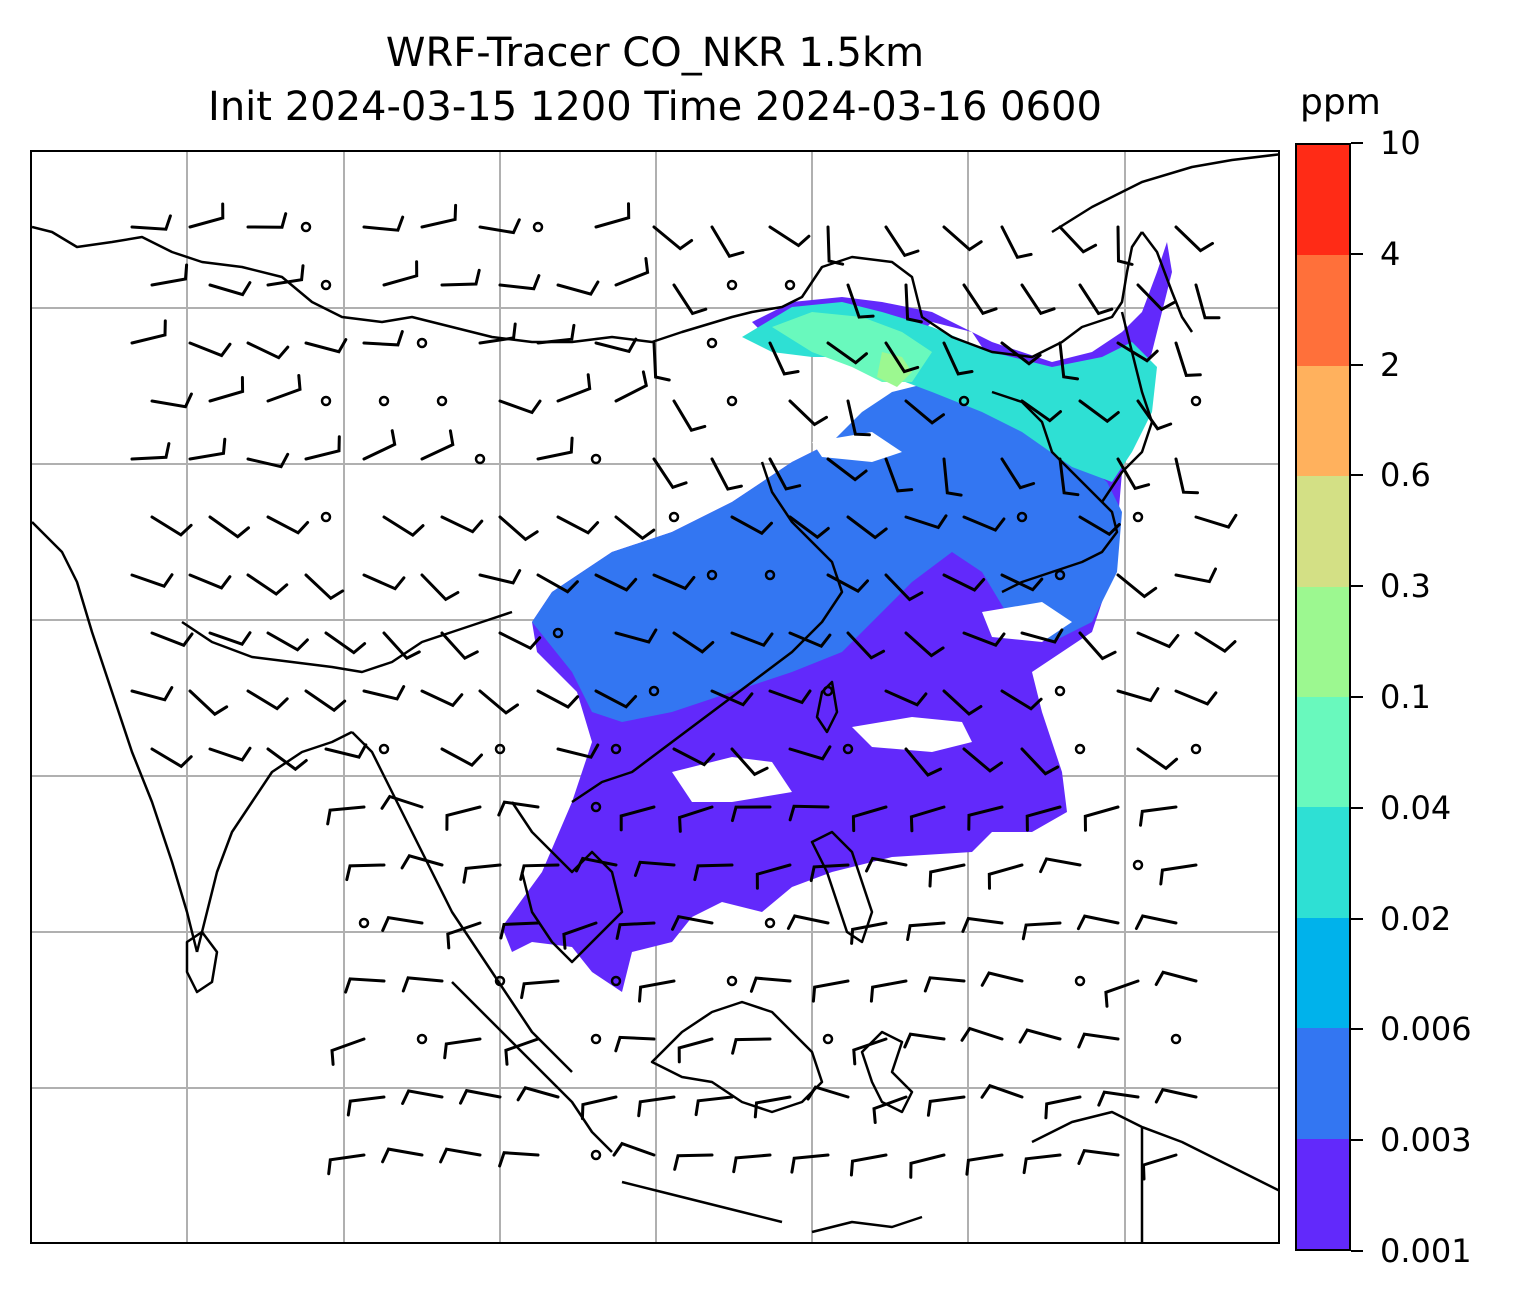 The width and height of the screenshot is (1528, 1306). What do you see at coordinates (1164, 193) in the screenshot?
I see `russia-coast` at bounding box center [1164, 193].